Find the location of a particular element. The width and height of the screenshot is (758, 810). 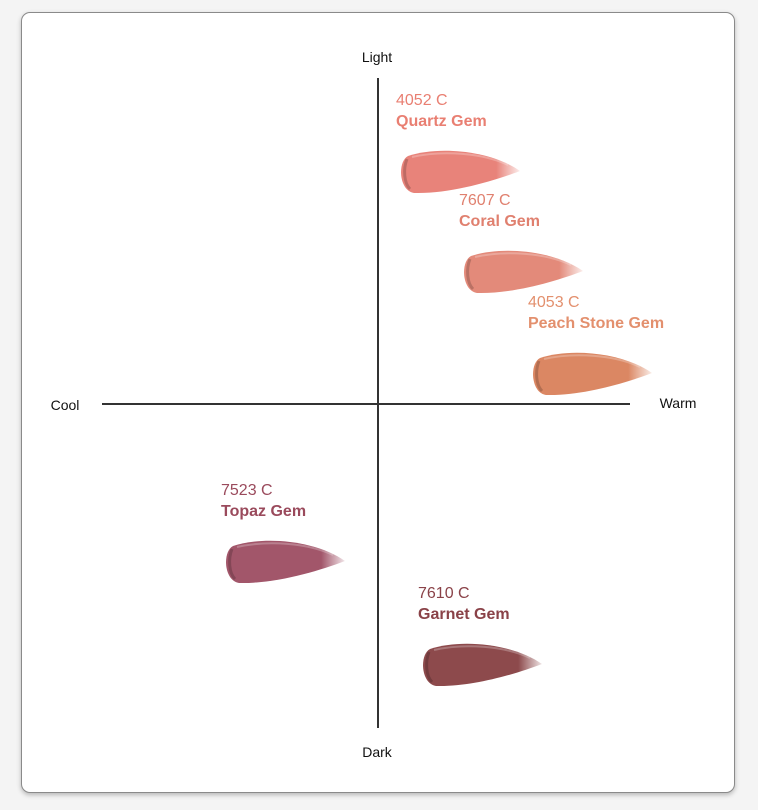

axis-label-cool: Cool is located at coordinates (65, 405).